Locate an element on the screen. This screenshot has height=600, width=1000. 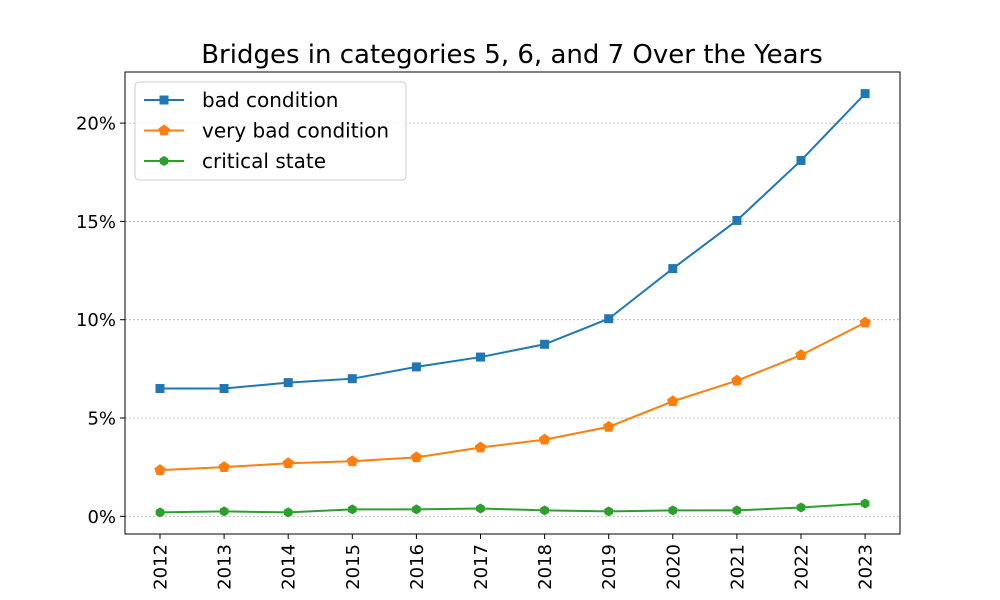
y-tick-label: 10% is located at coordinates (96, 320).